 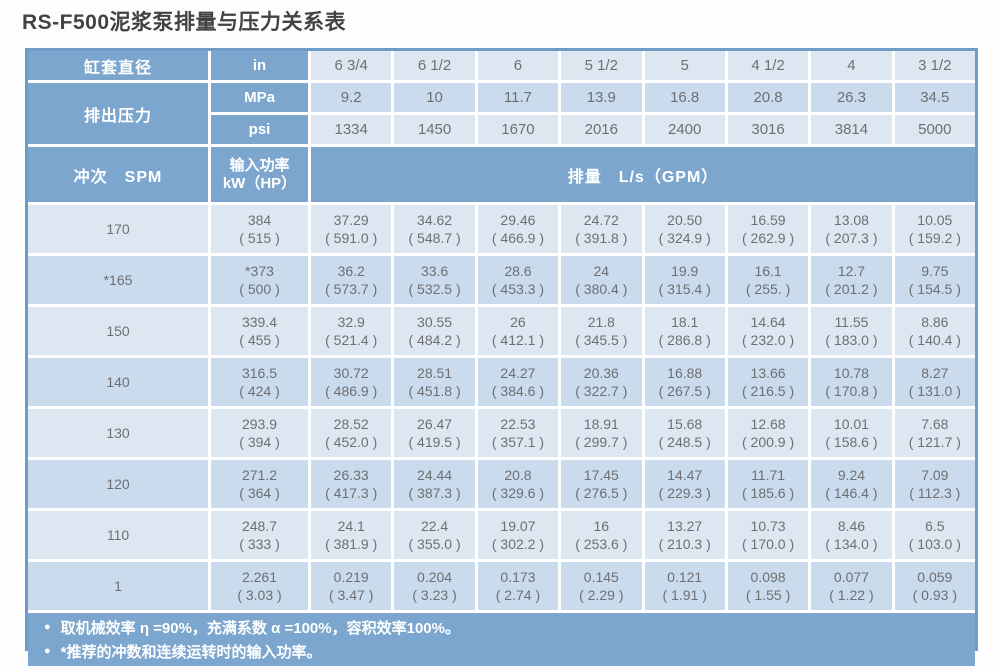 I want to click on flow-cell: 24.44 ( 387.3 ), so click(x=434, y=484).